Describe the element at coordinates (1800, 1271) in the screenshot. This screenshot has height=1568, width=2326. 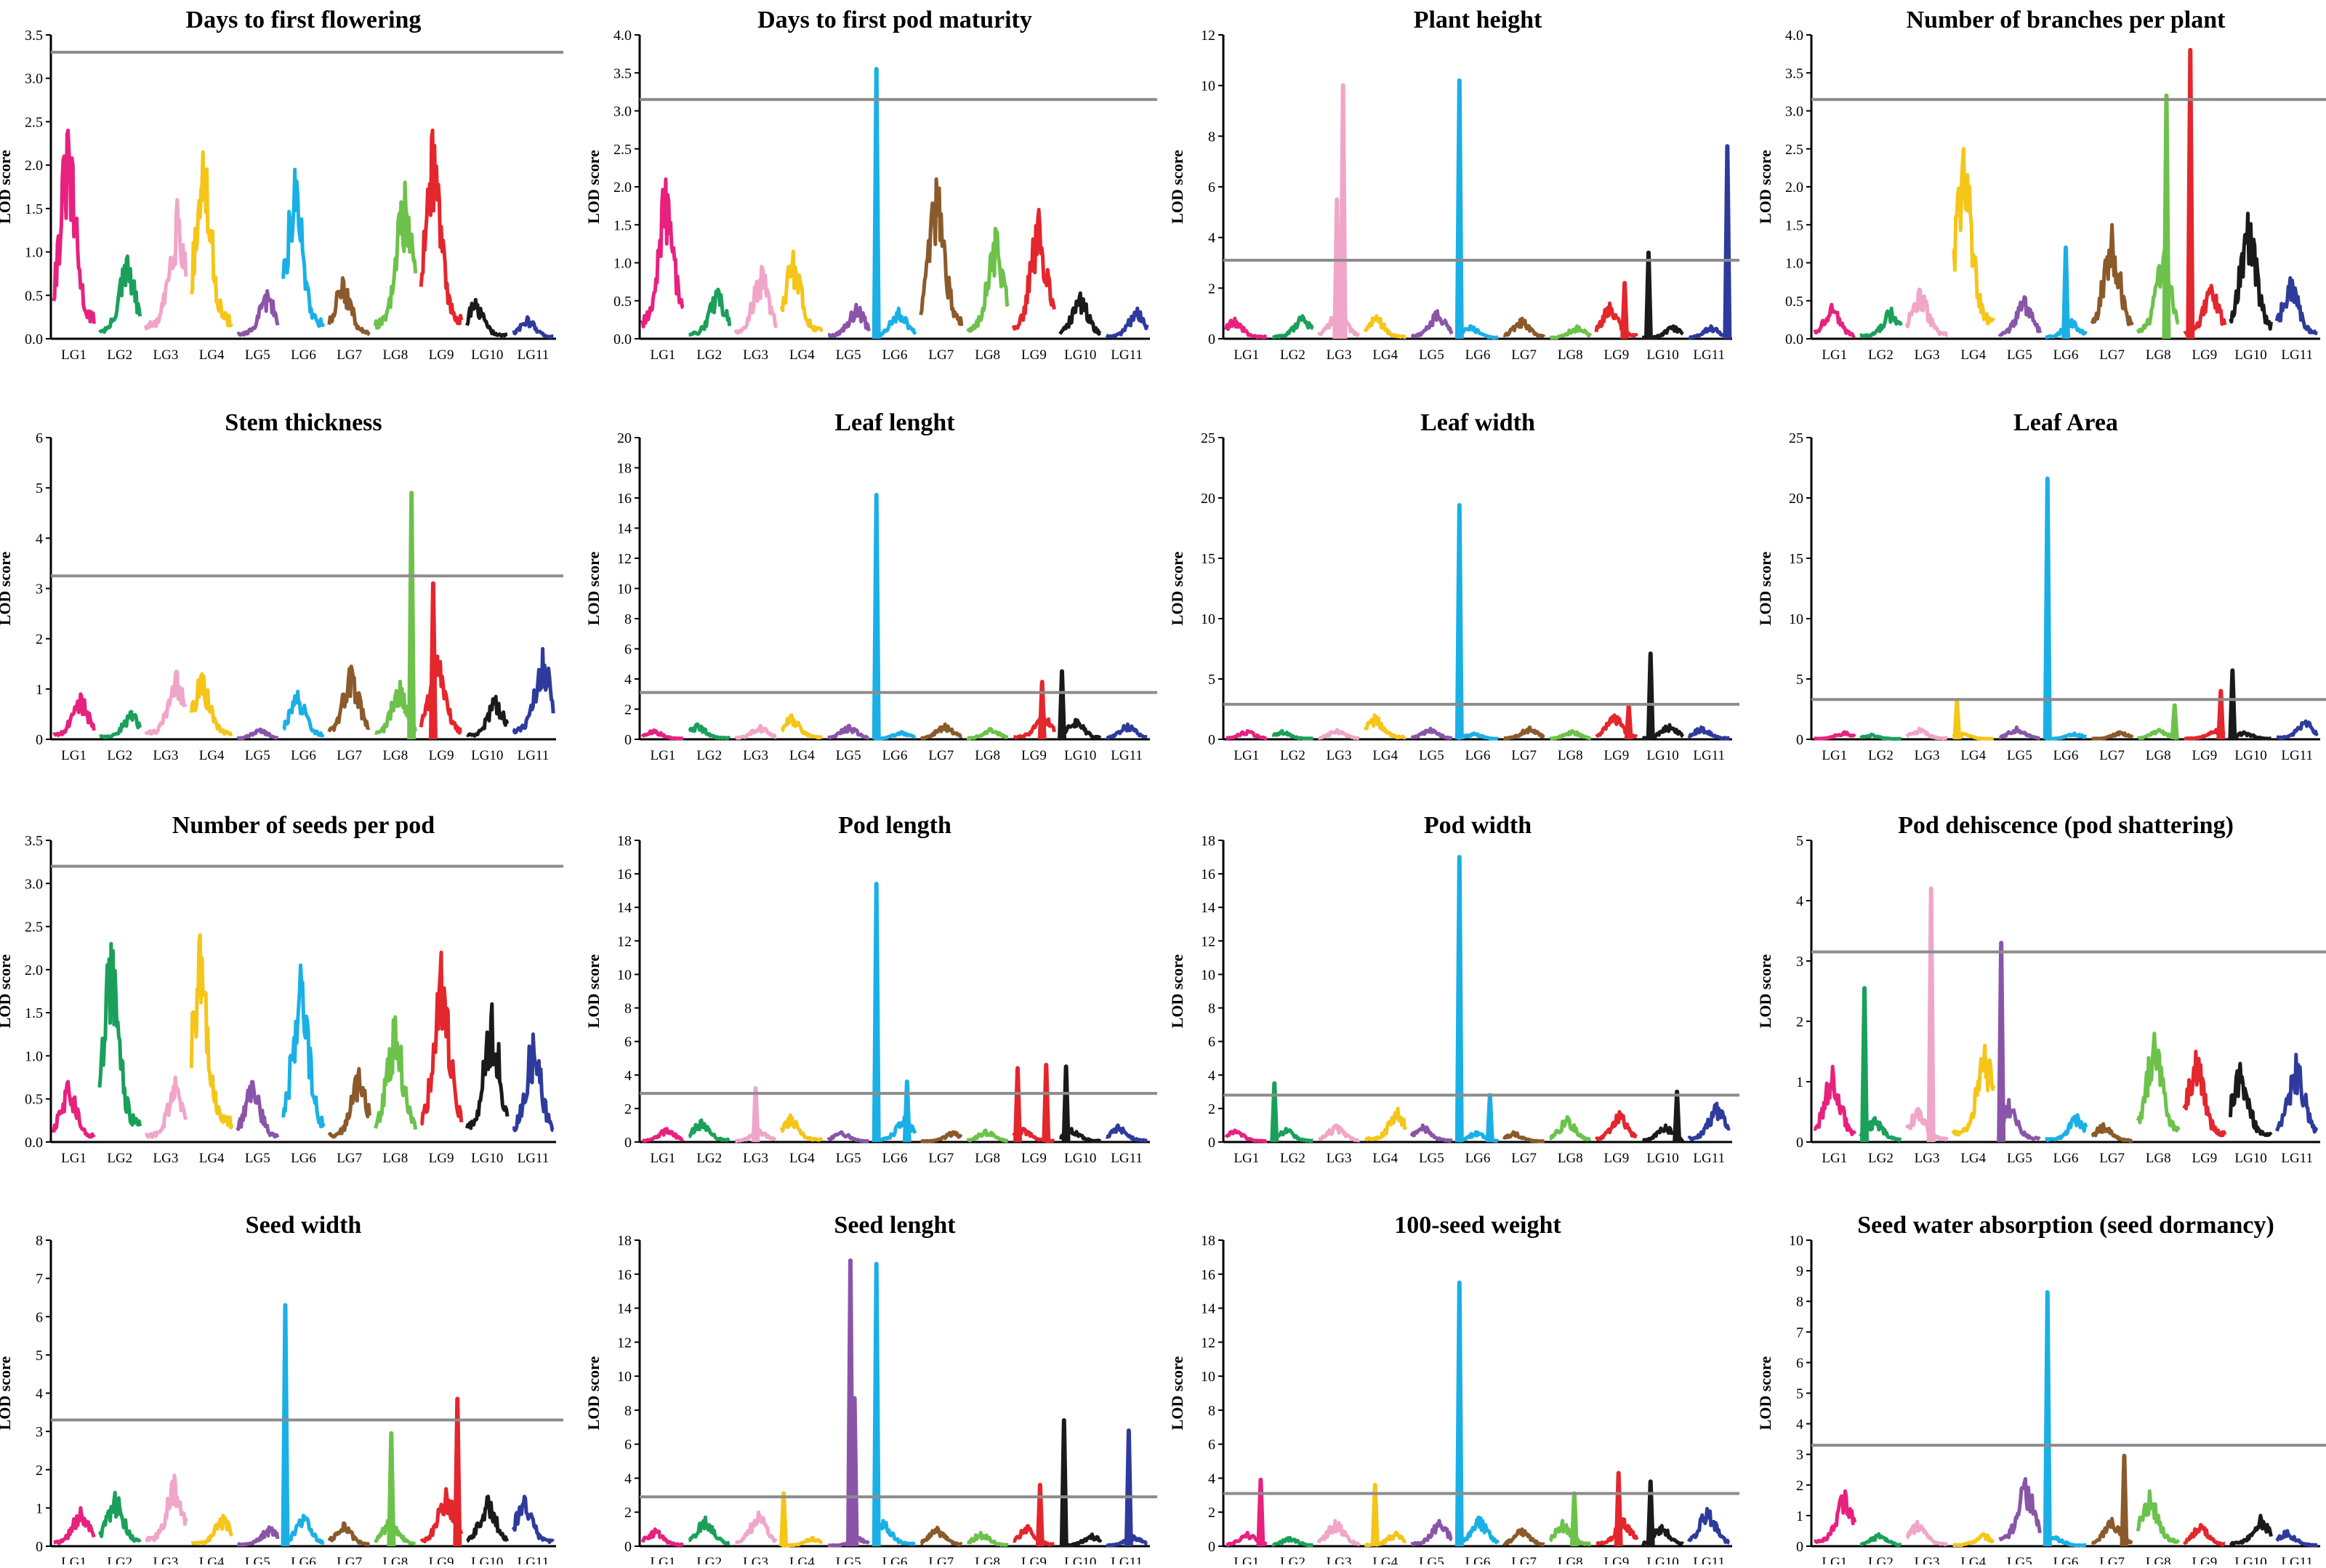
I see `y-tick-label: 9` at that location.